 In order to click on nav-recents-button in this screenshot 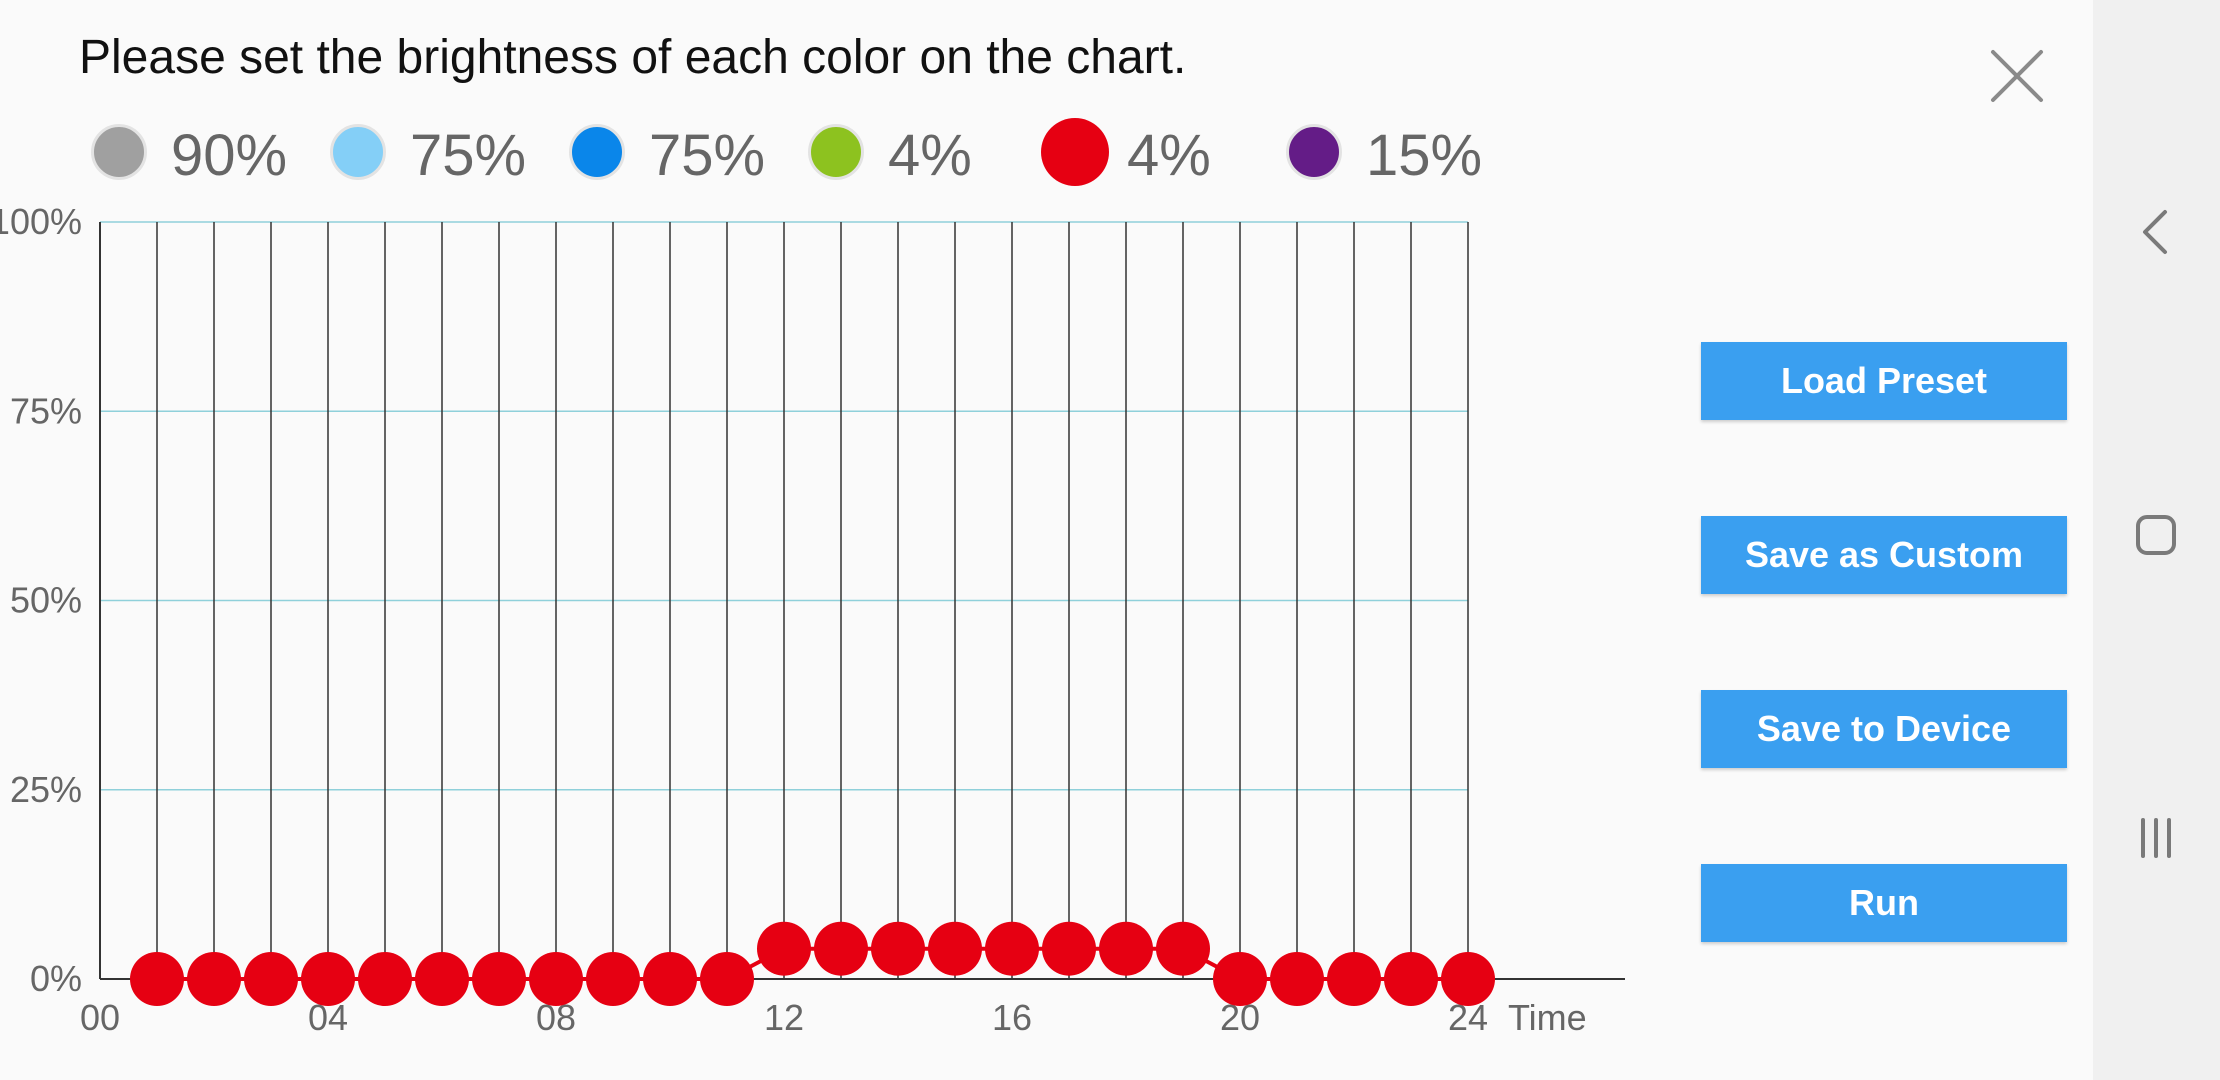, I will do `click(2156, 838)`.